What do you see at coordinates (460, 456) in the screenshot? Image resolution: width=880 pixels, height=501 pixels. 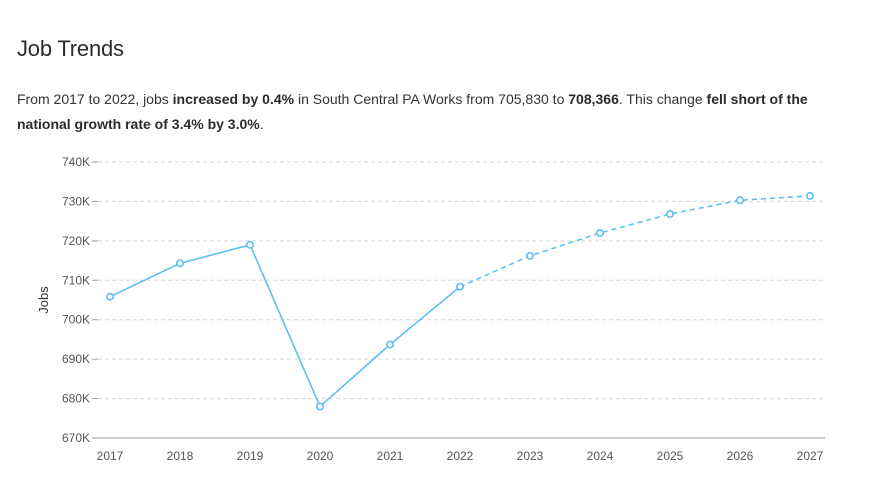 I see `x-tick-label: 2022` at bounding box center [460, 456].